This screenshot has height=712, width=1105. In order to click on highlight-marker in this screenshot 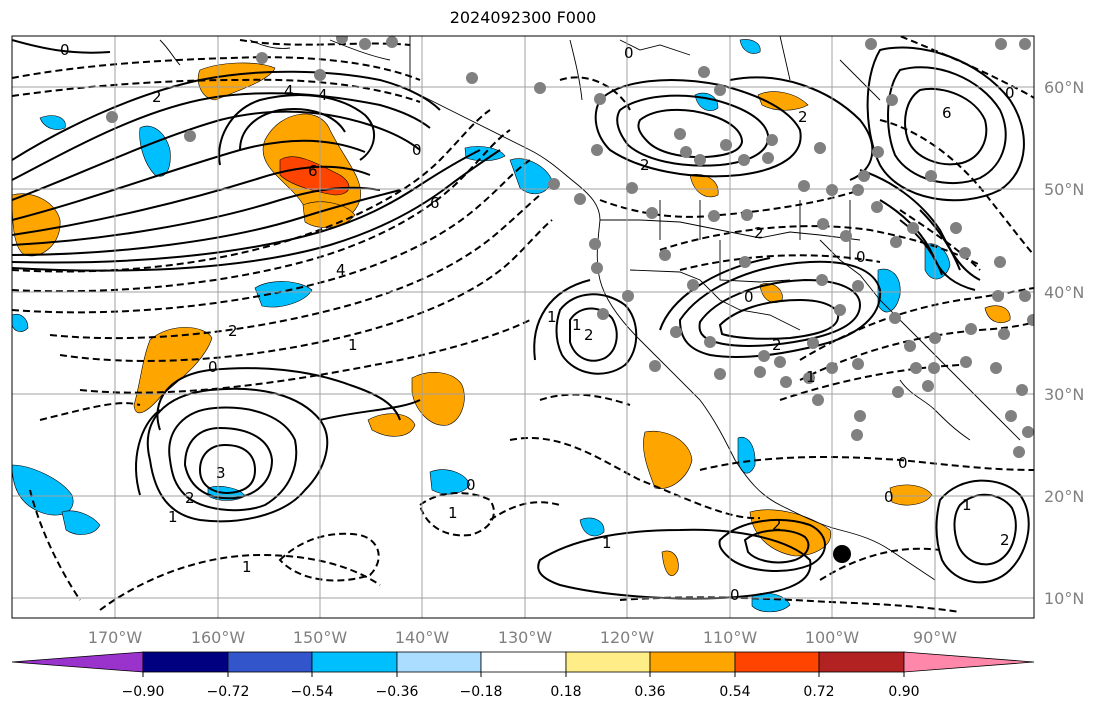, I will do `click(842, 554)`.